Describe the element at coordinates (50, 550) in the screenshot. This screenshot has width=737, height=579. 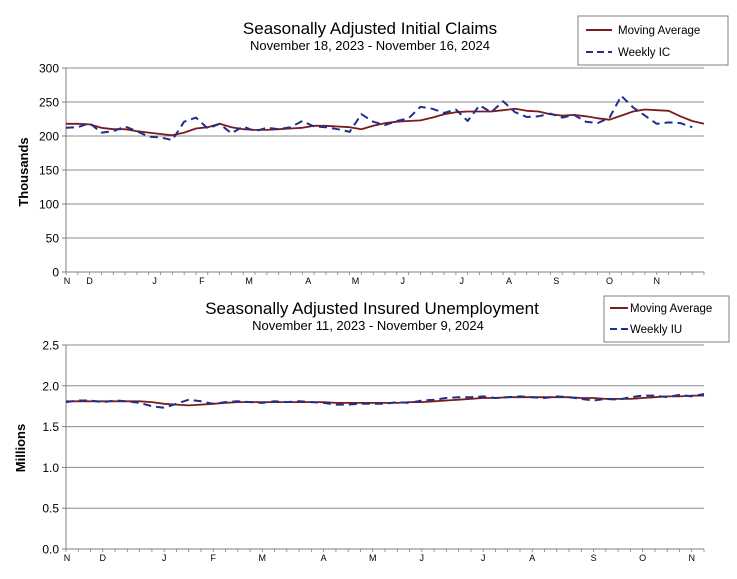
I see `c2-y-tick-label: 0.0` at that location.